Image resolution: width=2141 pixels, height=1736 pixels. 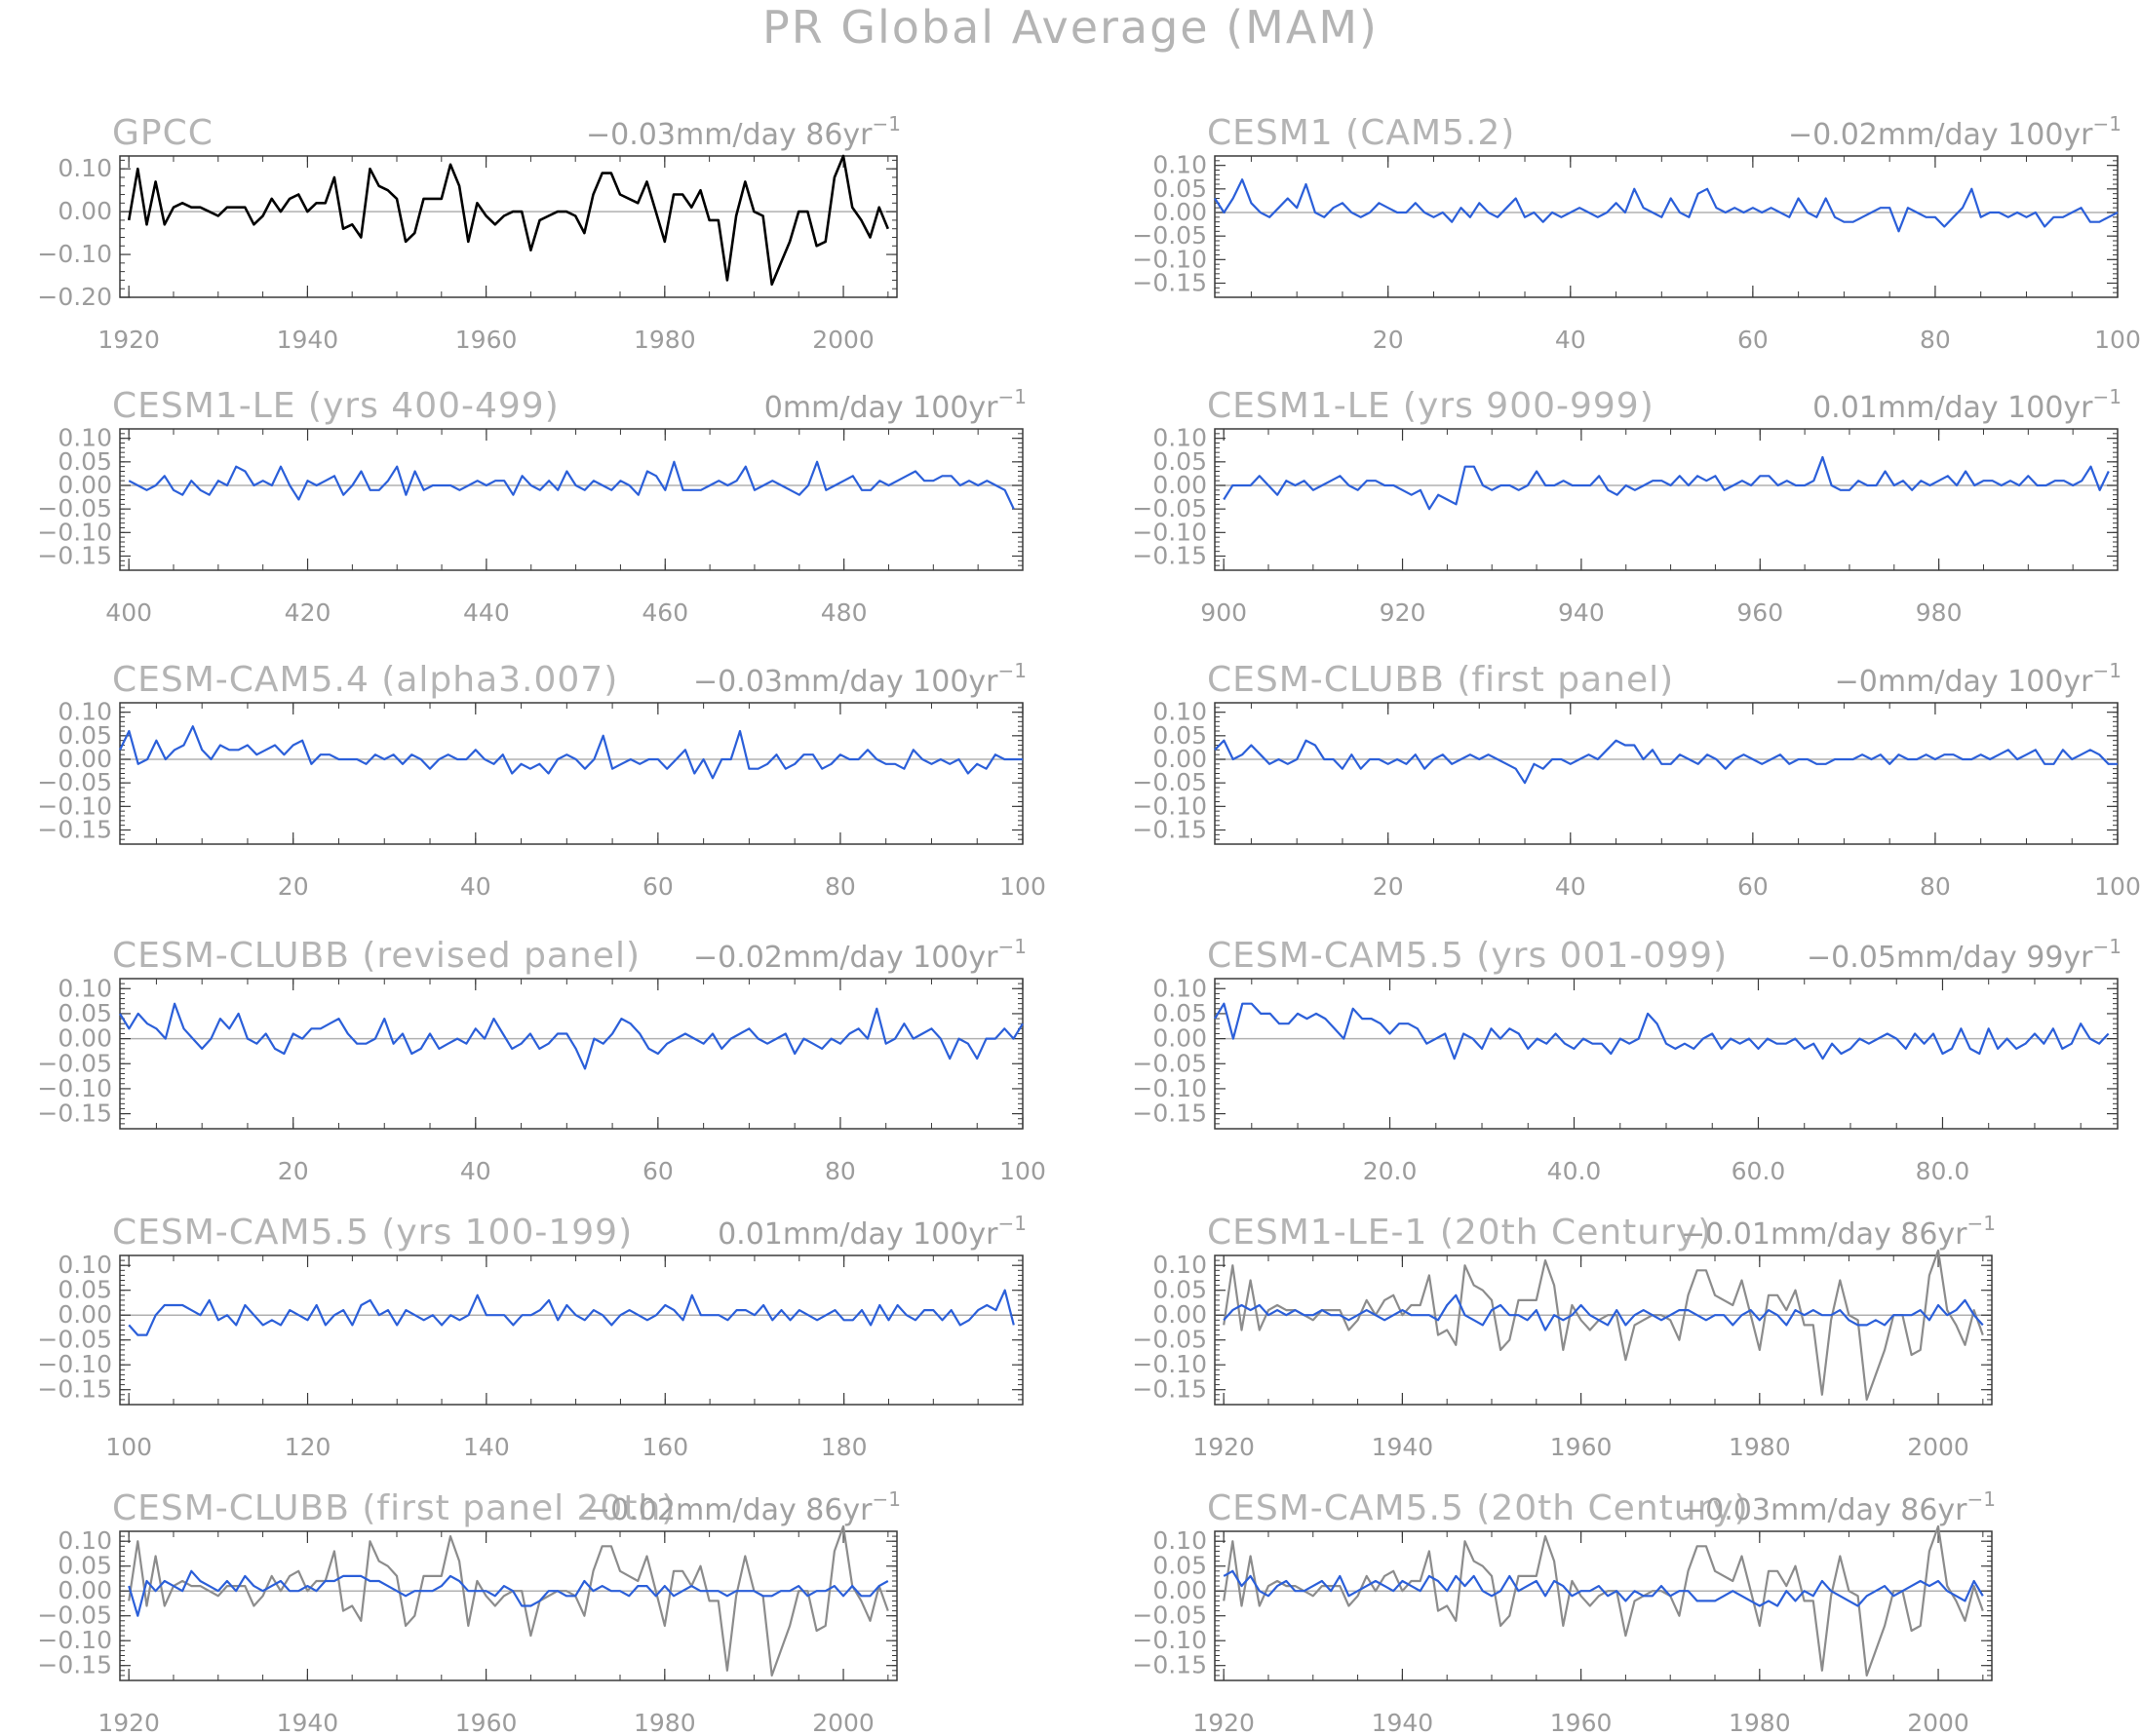 I want to click on panel-title: CESM-CLUBB (first panel 20th), so click(x=394, y=1508).